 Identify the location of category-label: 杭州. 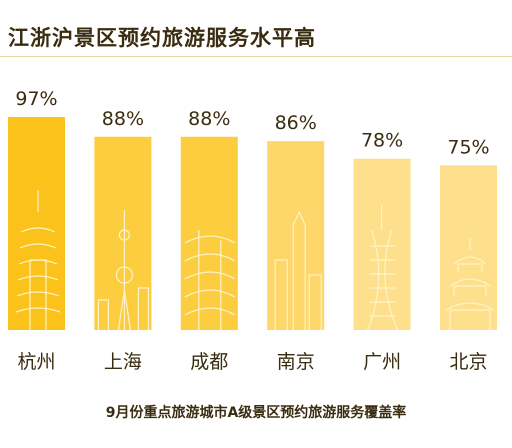
(36, 362).